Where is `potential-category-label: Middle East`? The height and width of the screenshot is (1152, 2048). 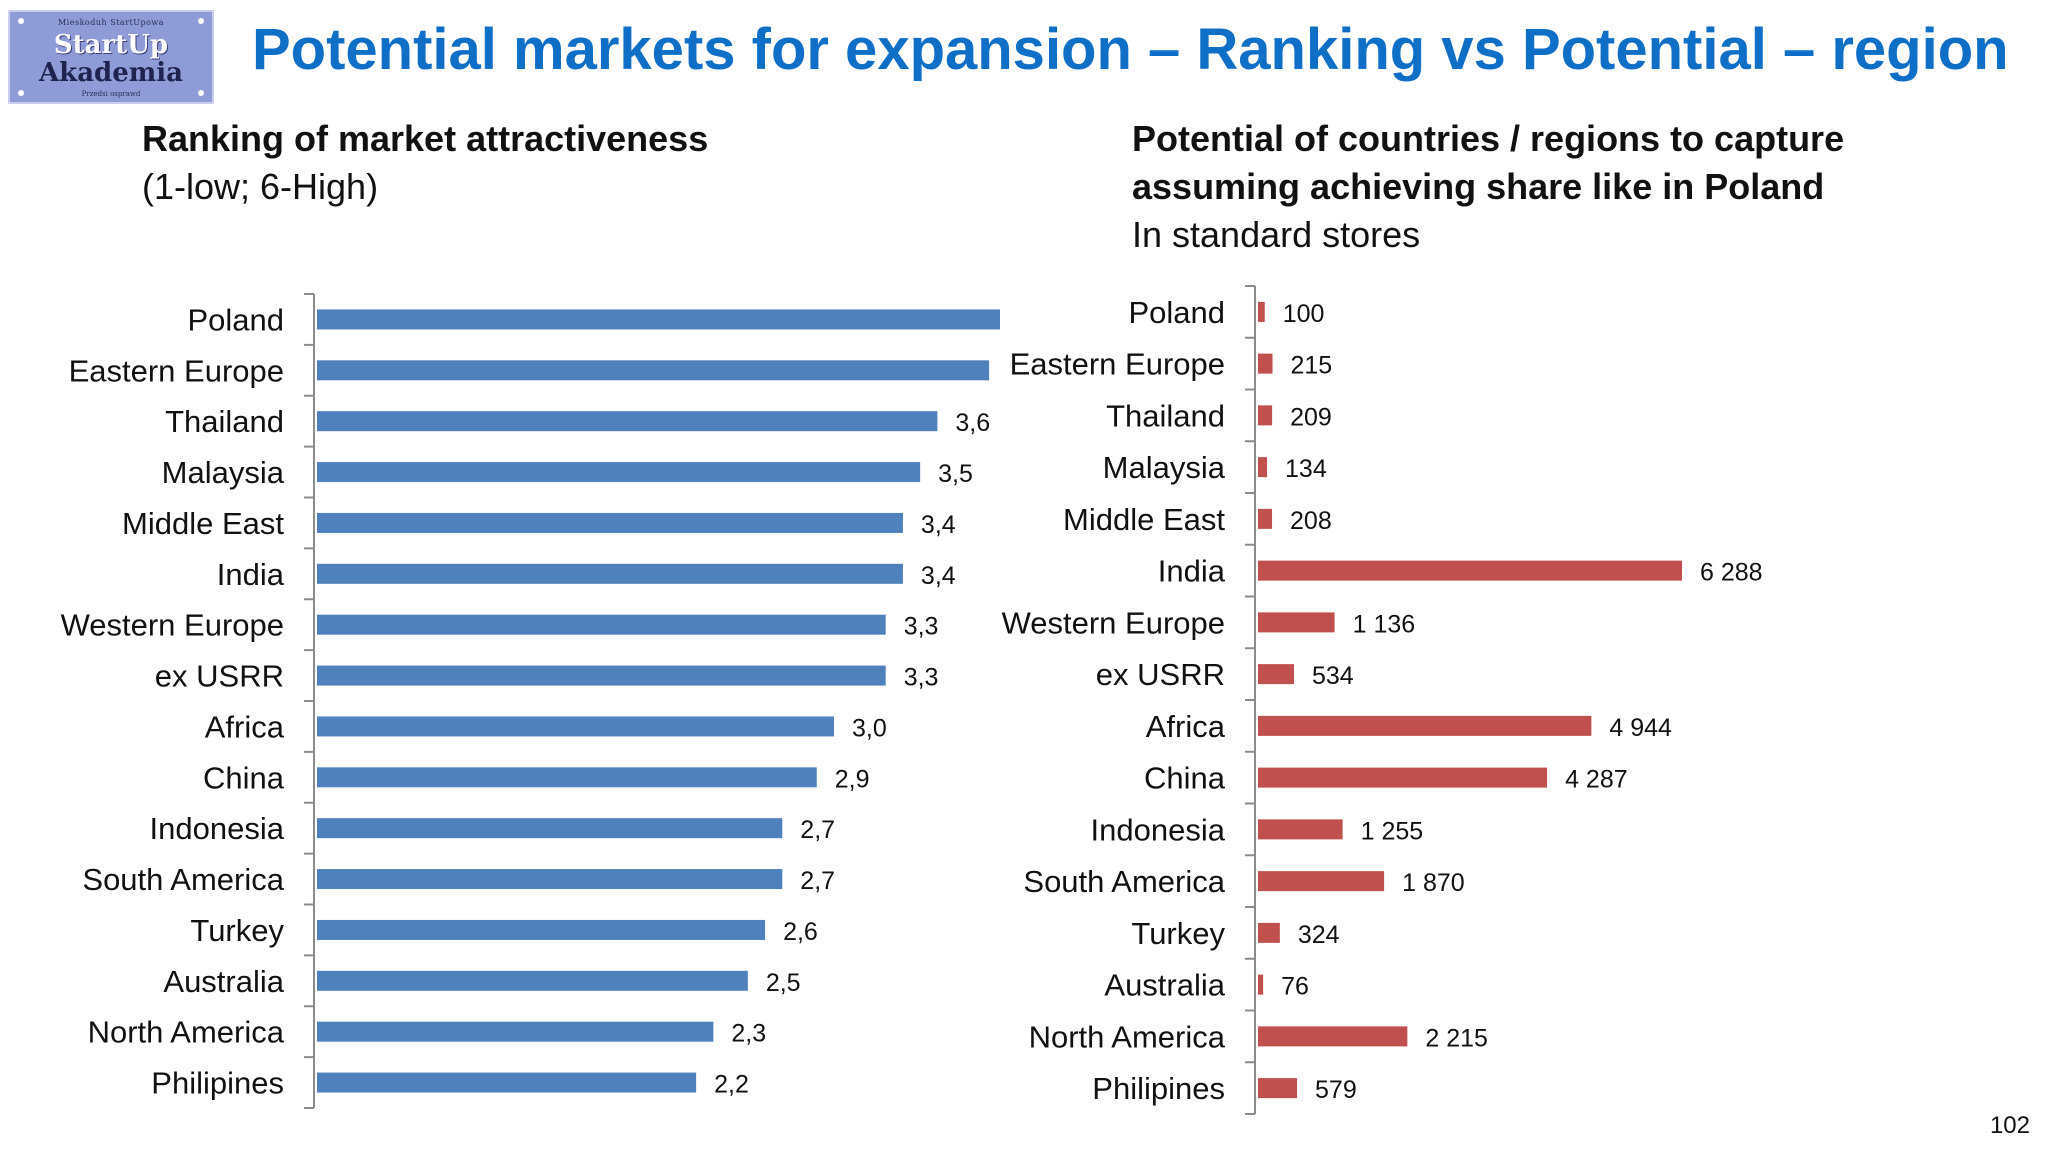
potential-category-label: Middle East is located at coordinates (1144, 519).